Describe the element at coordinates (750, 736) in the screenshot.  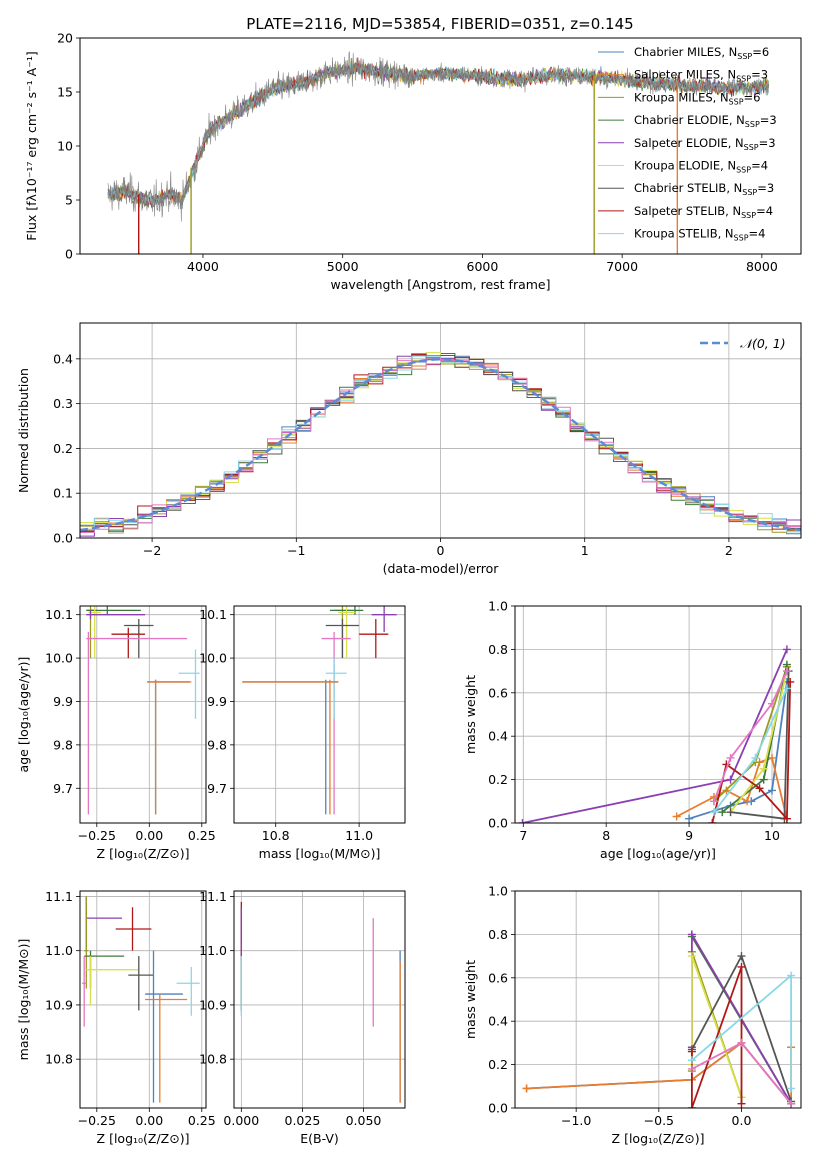
I see `weight-series-line` at that location.